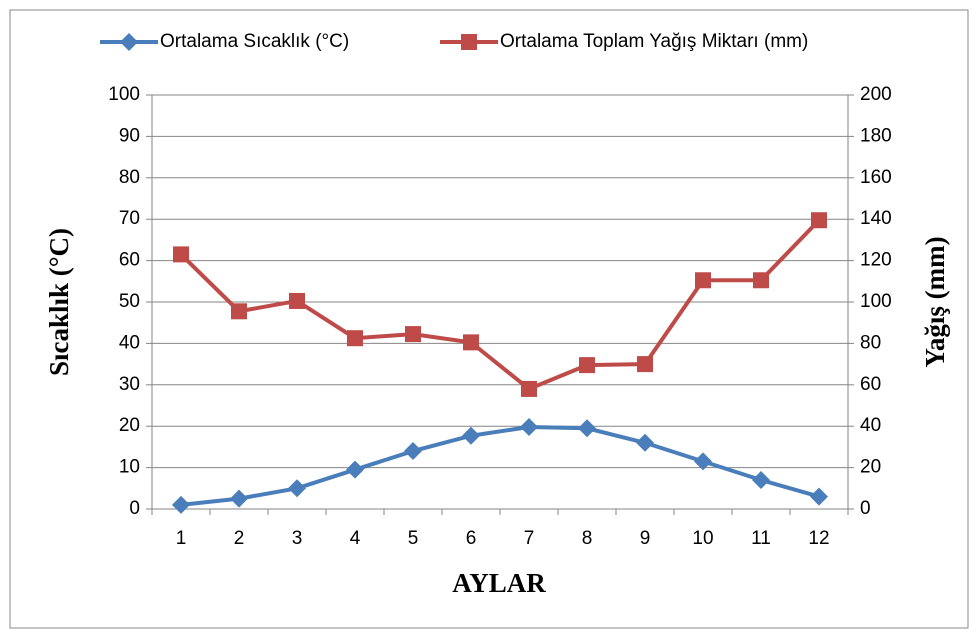 The height and width of the screenshot is (638, 979). Describe the element at coordinates (870, 384) in the screenshot. I see `y2-tick-label: 60` at that location.